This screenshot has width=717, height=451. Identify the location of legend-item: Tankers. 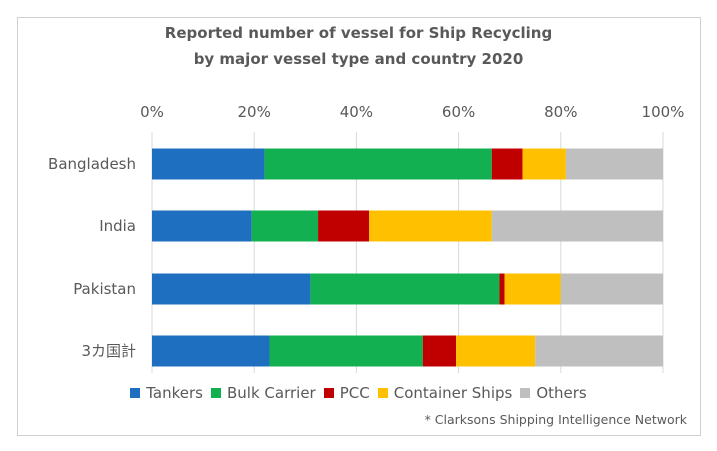
(166, 393).